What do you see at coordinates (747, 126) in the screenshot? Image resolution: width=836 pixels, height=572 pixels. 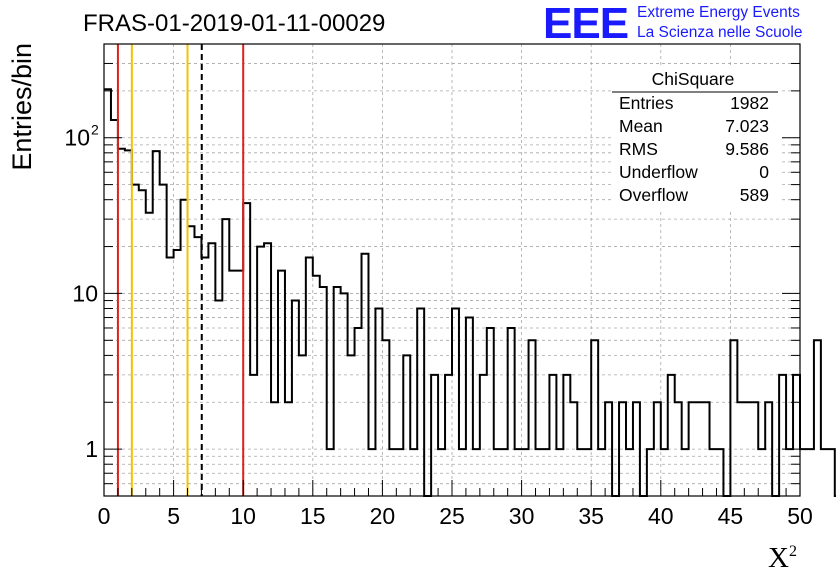 I see `stats-row-value: 7.023` at bounding box center [747, 126].